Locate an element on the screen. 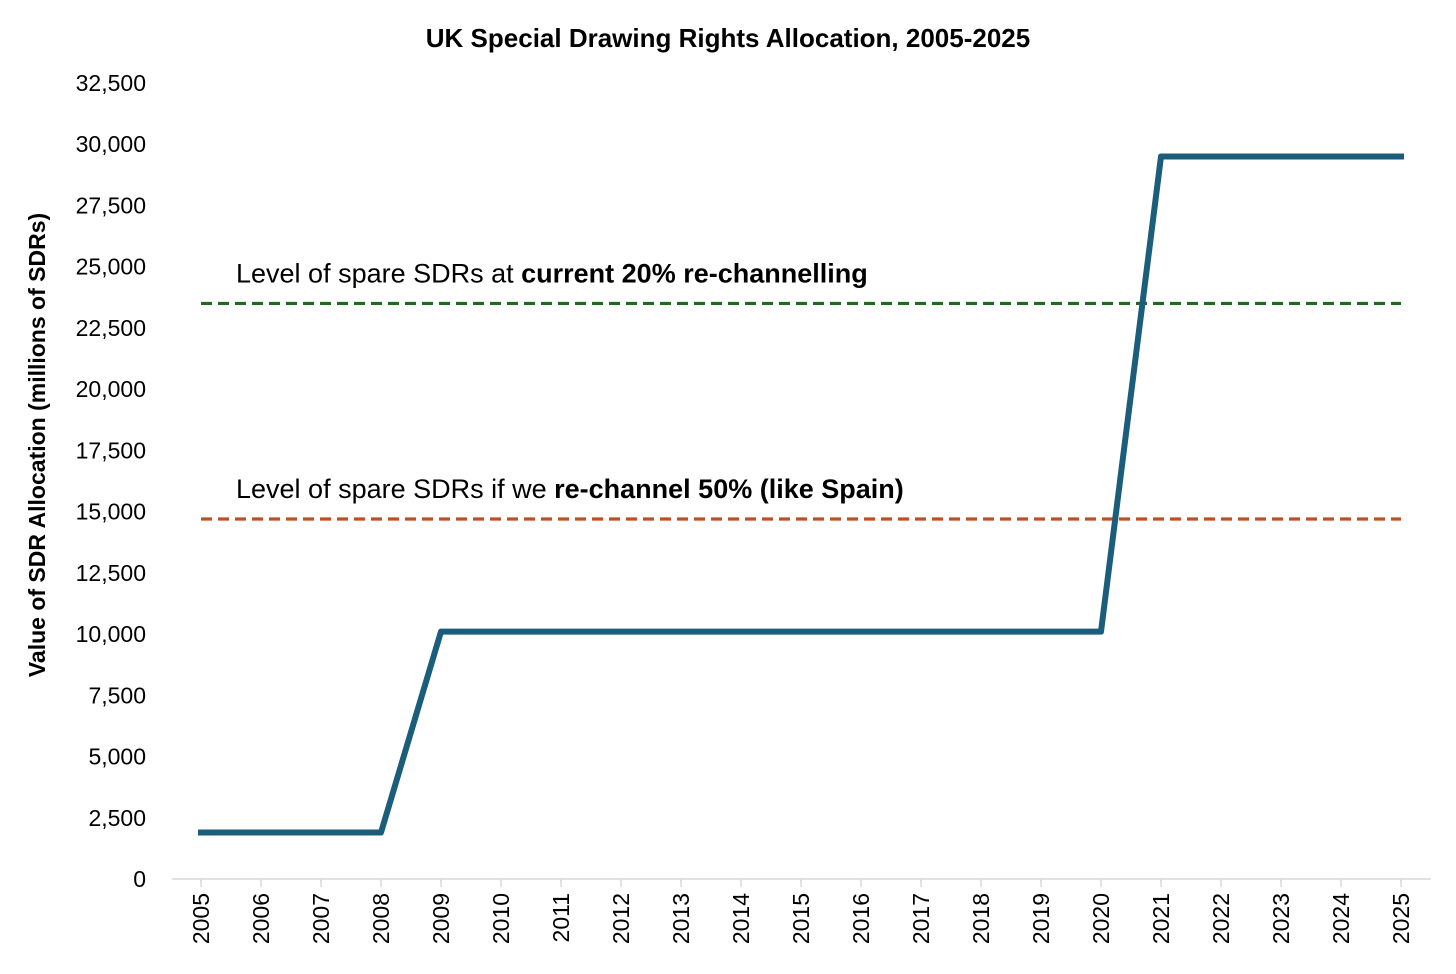  x-tick-label: 2020 is located at coordinates (1101, 918).